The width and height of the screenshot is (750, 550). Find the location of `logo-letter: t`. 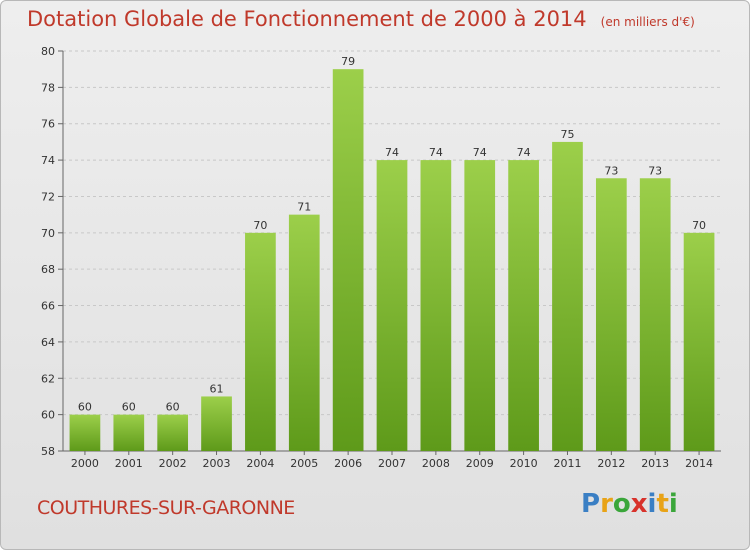

logo-letter: t is located at coordinates (662, 504).